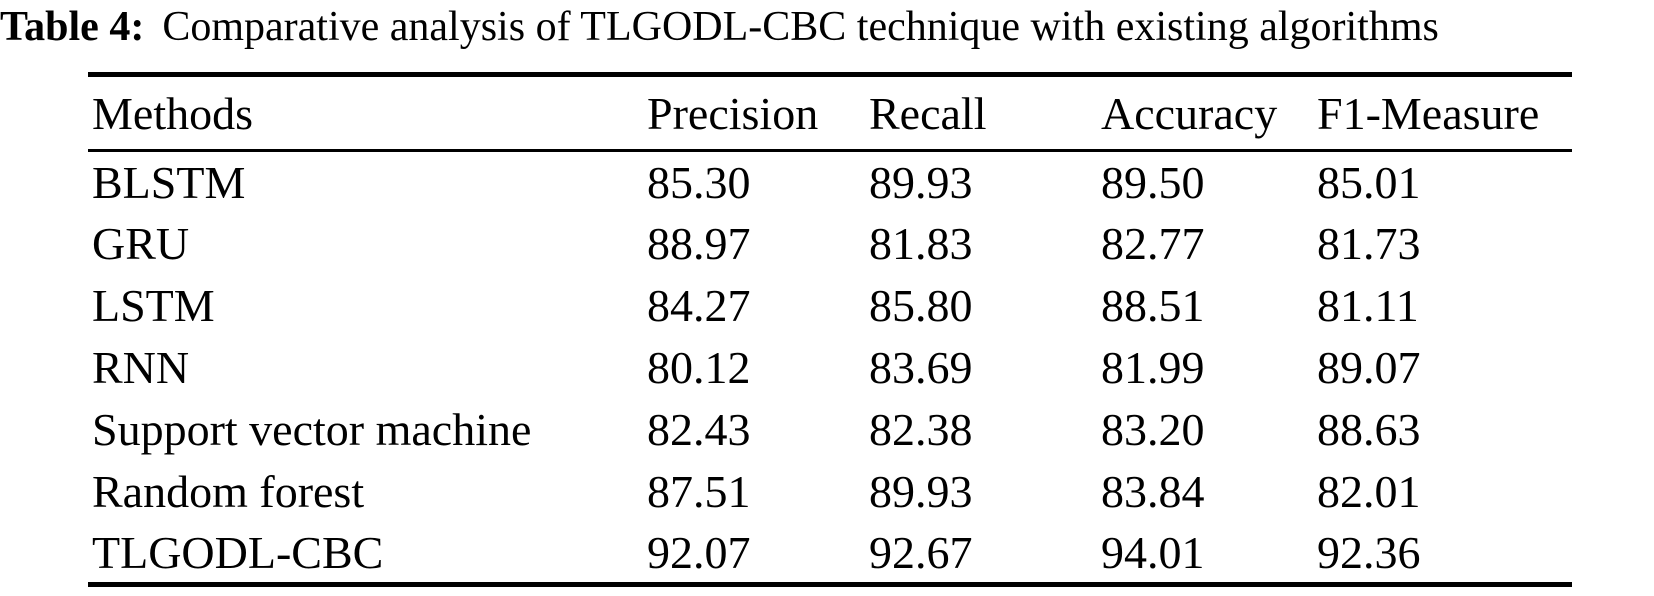  What do you see at coordinates (830, 492) in the screenshot?
I see `table-row: Random forest 87.51 89.93 83.84 82.01` at bounding box center [830, 492].